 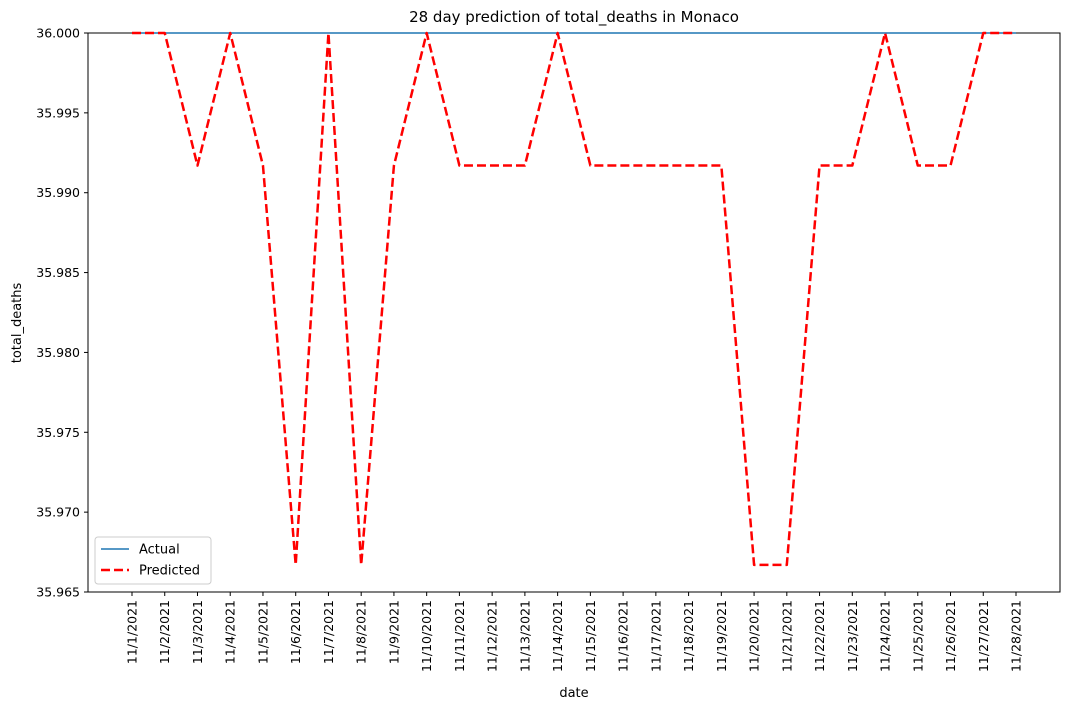 What do you see at coordinates (153, 560) in the screenshot?
I see `legend: Actual Predicted` at bounding box center [153, 560].